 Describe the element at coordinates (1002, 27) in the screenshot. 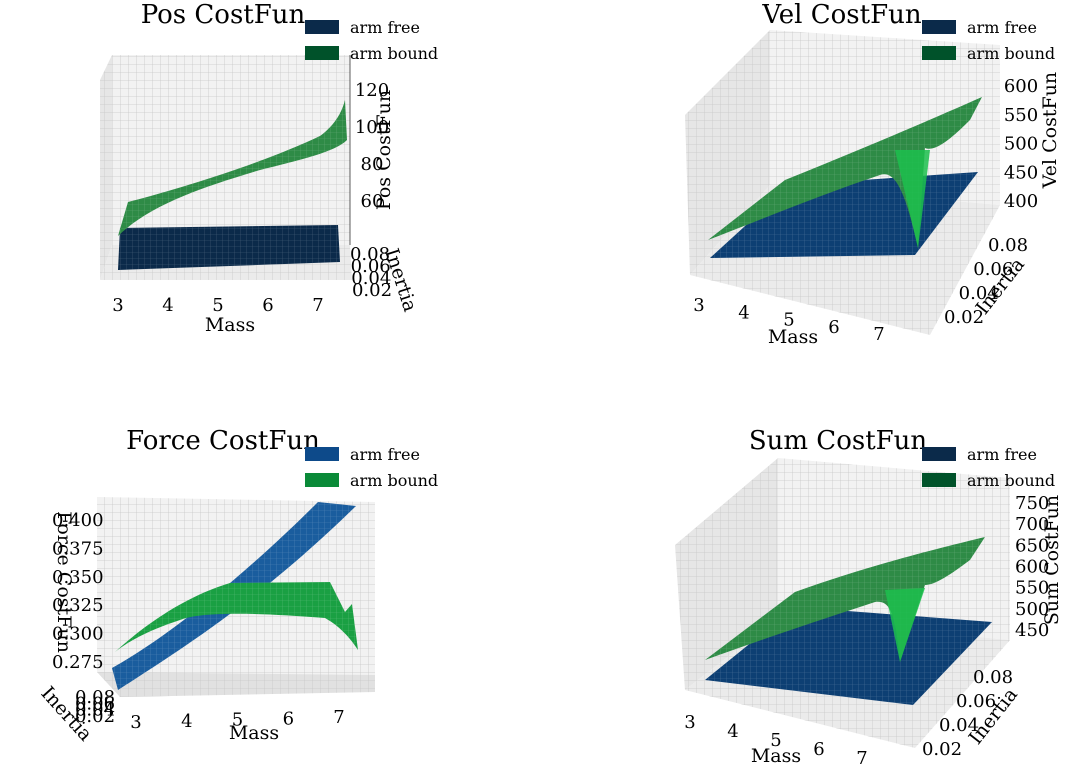

I see `vel-legend-label-free: arm free` at that location.